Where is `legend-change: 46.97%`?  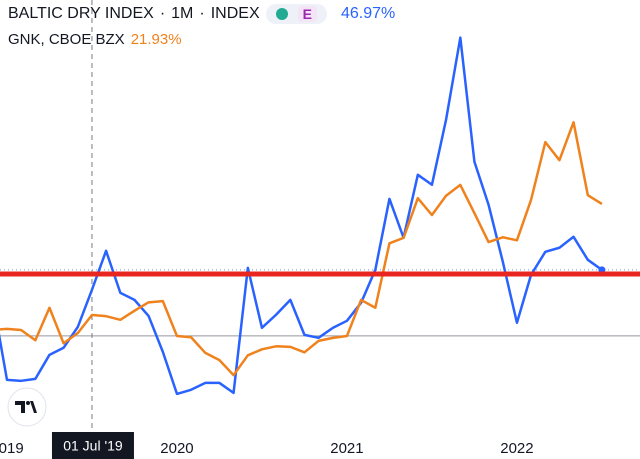
legend-change: 46.97% is located at coordinates (368, 13).